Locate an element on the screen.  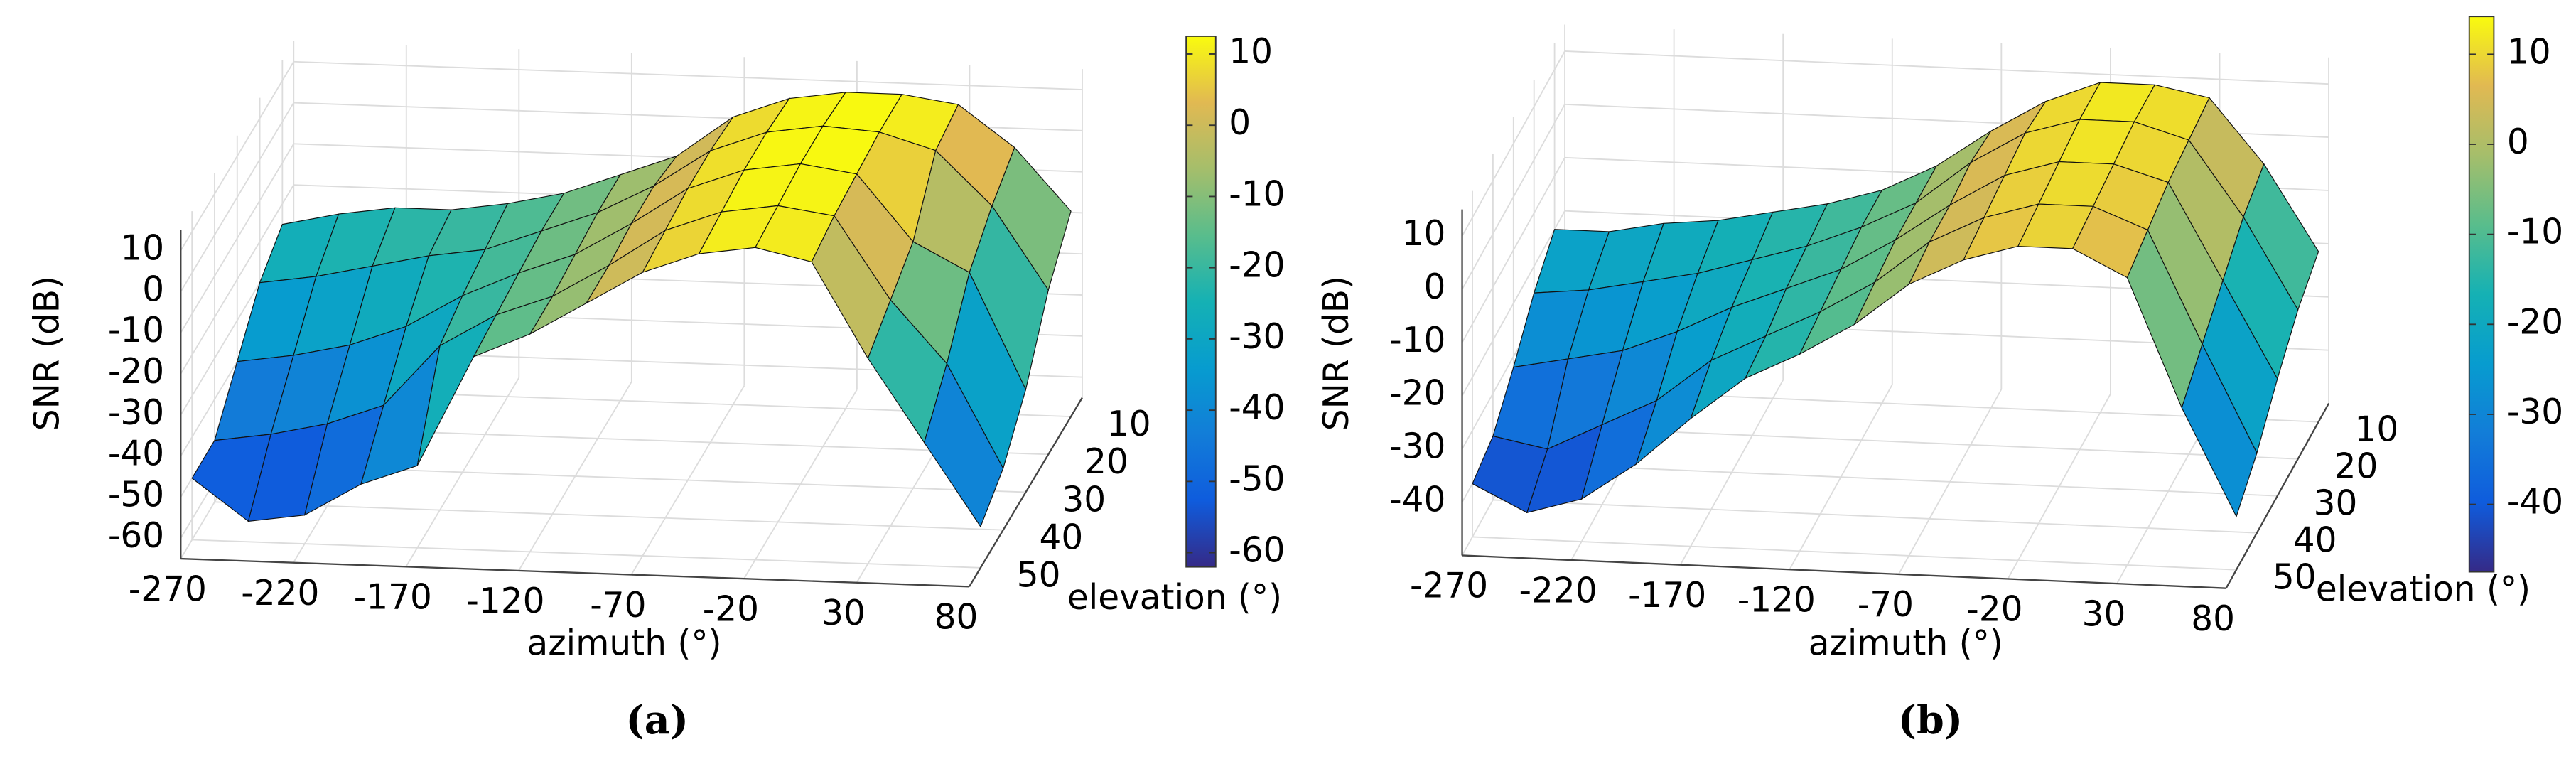
caption: (a) is located at coordinates (658, 720).